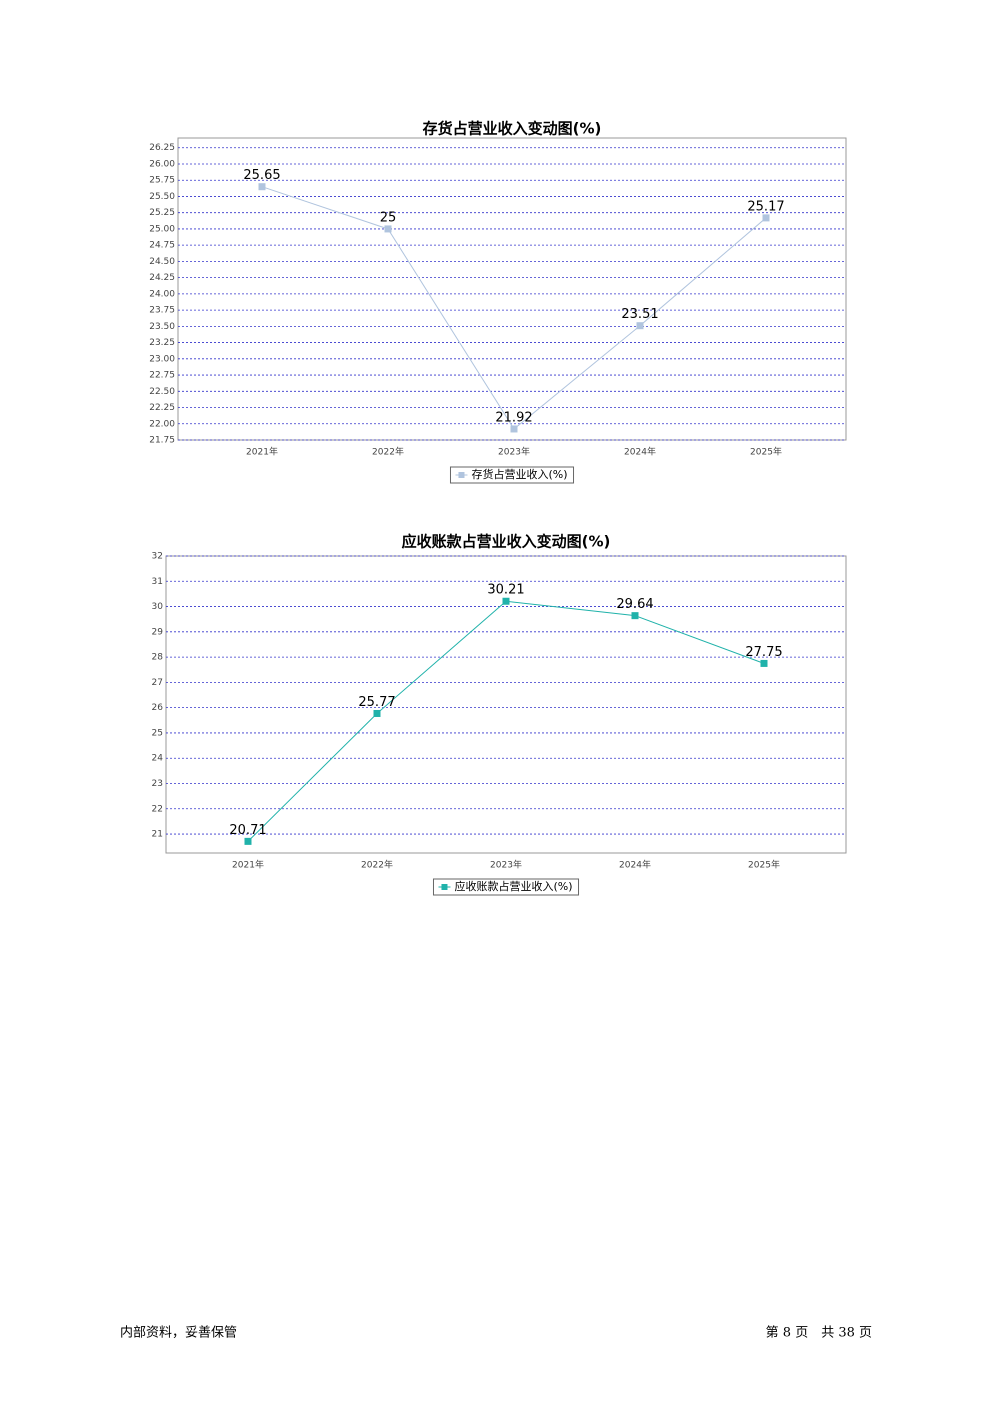 This screenshot has width=992, height=1403. What do you see at coordinates (162, 327) in the screenshot?
I see `y-tick-label: 23.50` at bounding box center [162, 327].